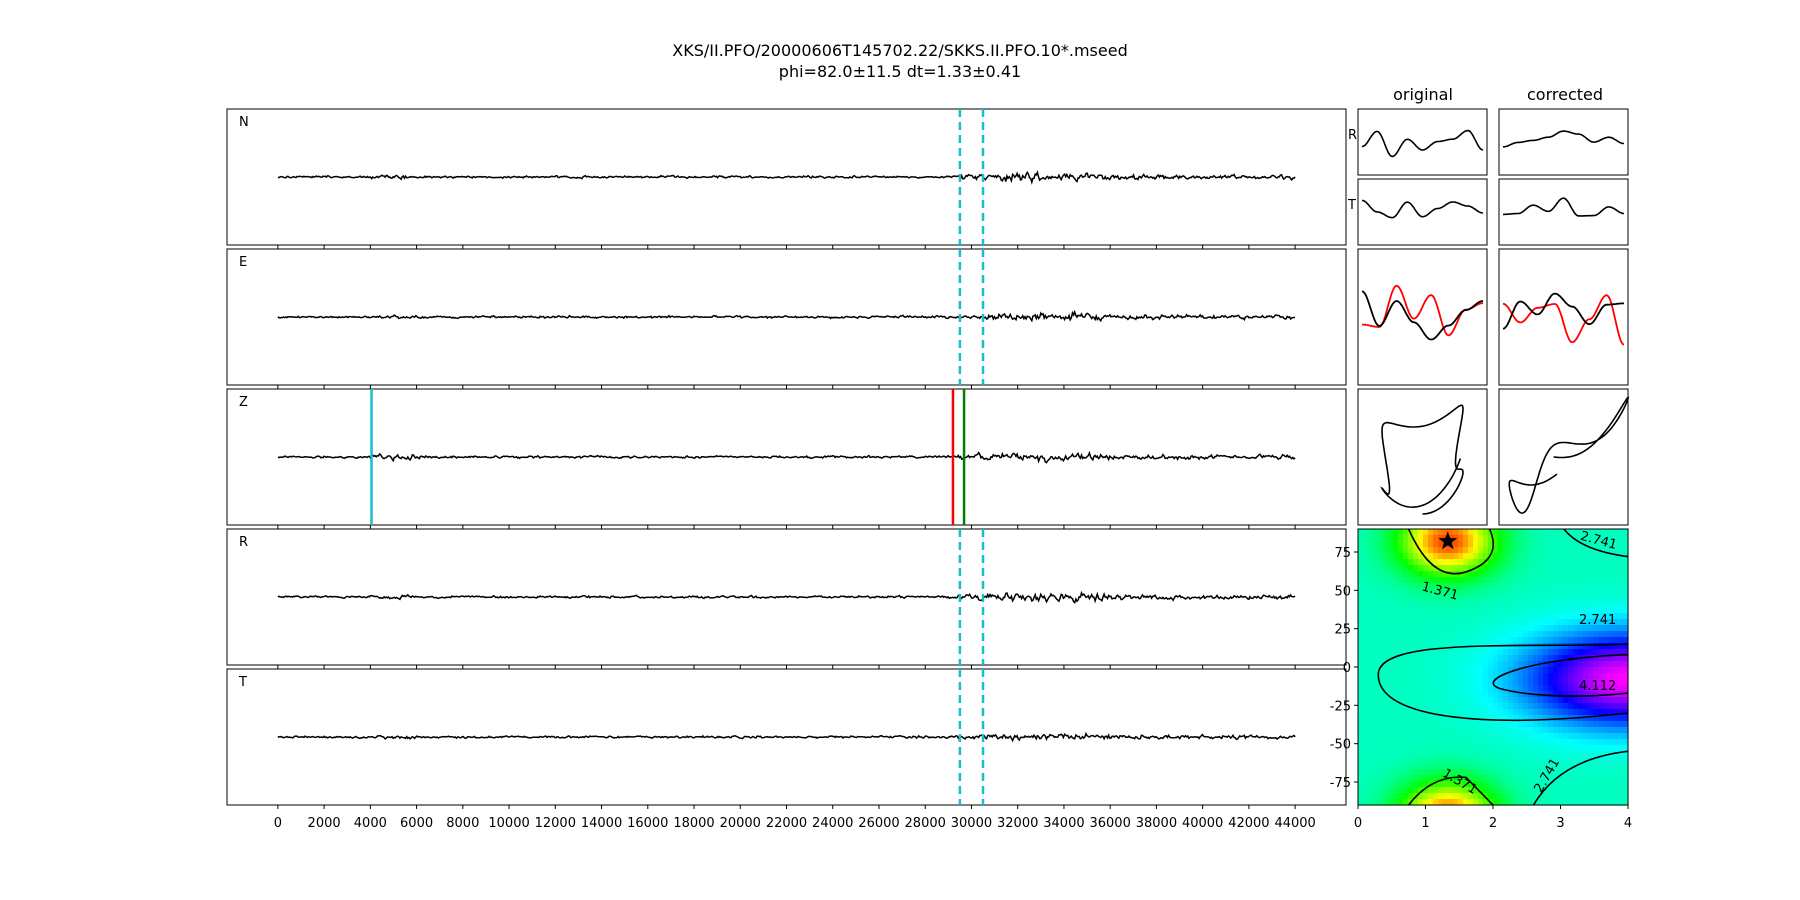  I want to click on pm-hodogram, so click(1569, 455).